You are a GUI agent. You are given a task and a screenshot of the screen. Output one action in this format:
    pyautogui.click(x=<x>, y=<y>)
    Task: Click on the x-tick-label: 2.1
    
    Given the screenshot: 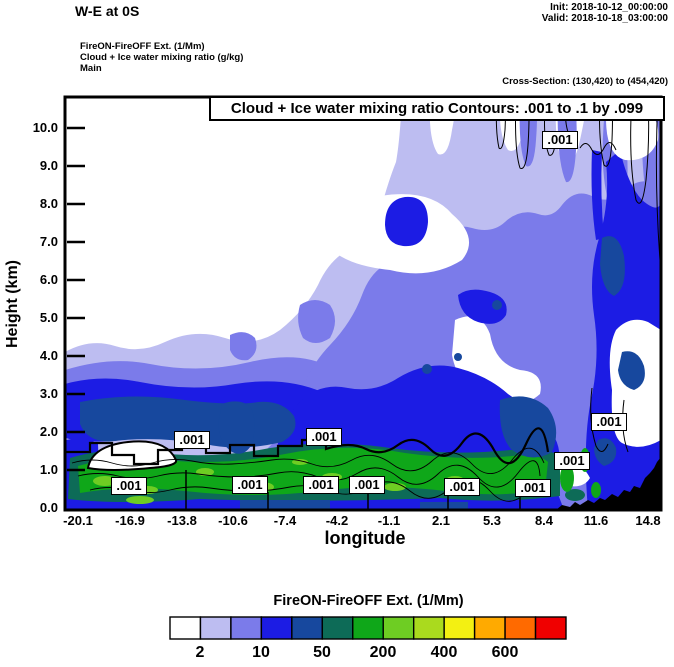 What is the action you would take?
    pyautogui.click(x=441, y=520)
    